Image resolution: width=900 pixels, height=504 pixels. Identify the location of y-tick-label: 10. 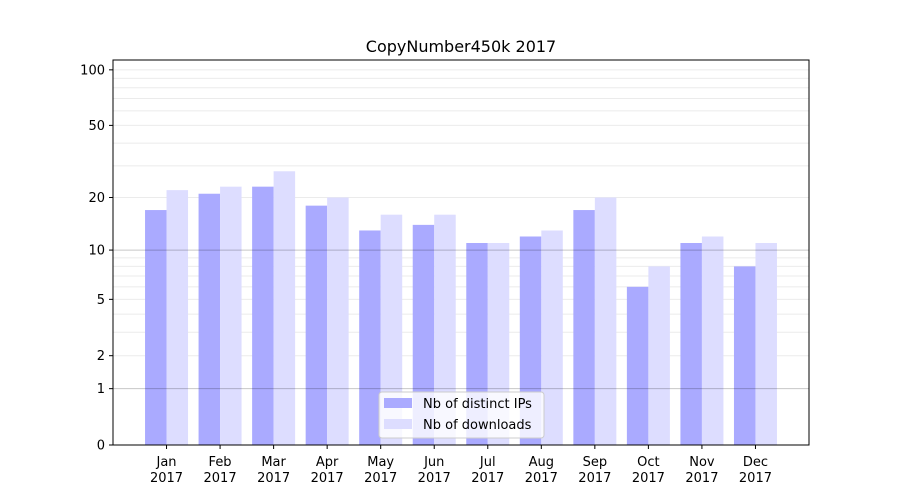
(96, 251).